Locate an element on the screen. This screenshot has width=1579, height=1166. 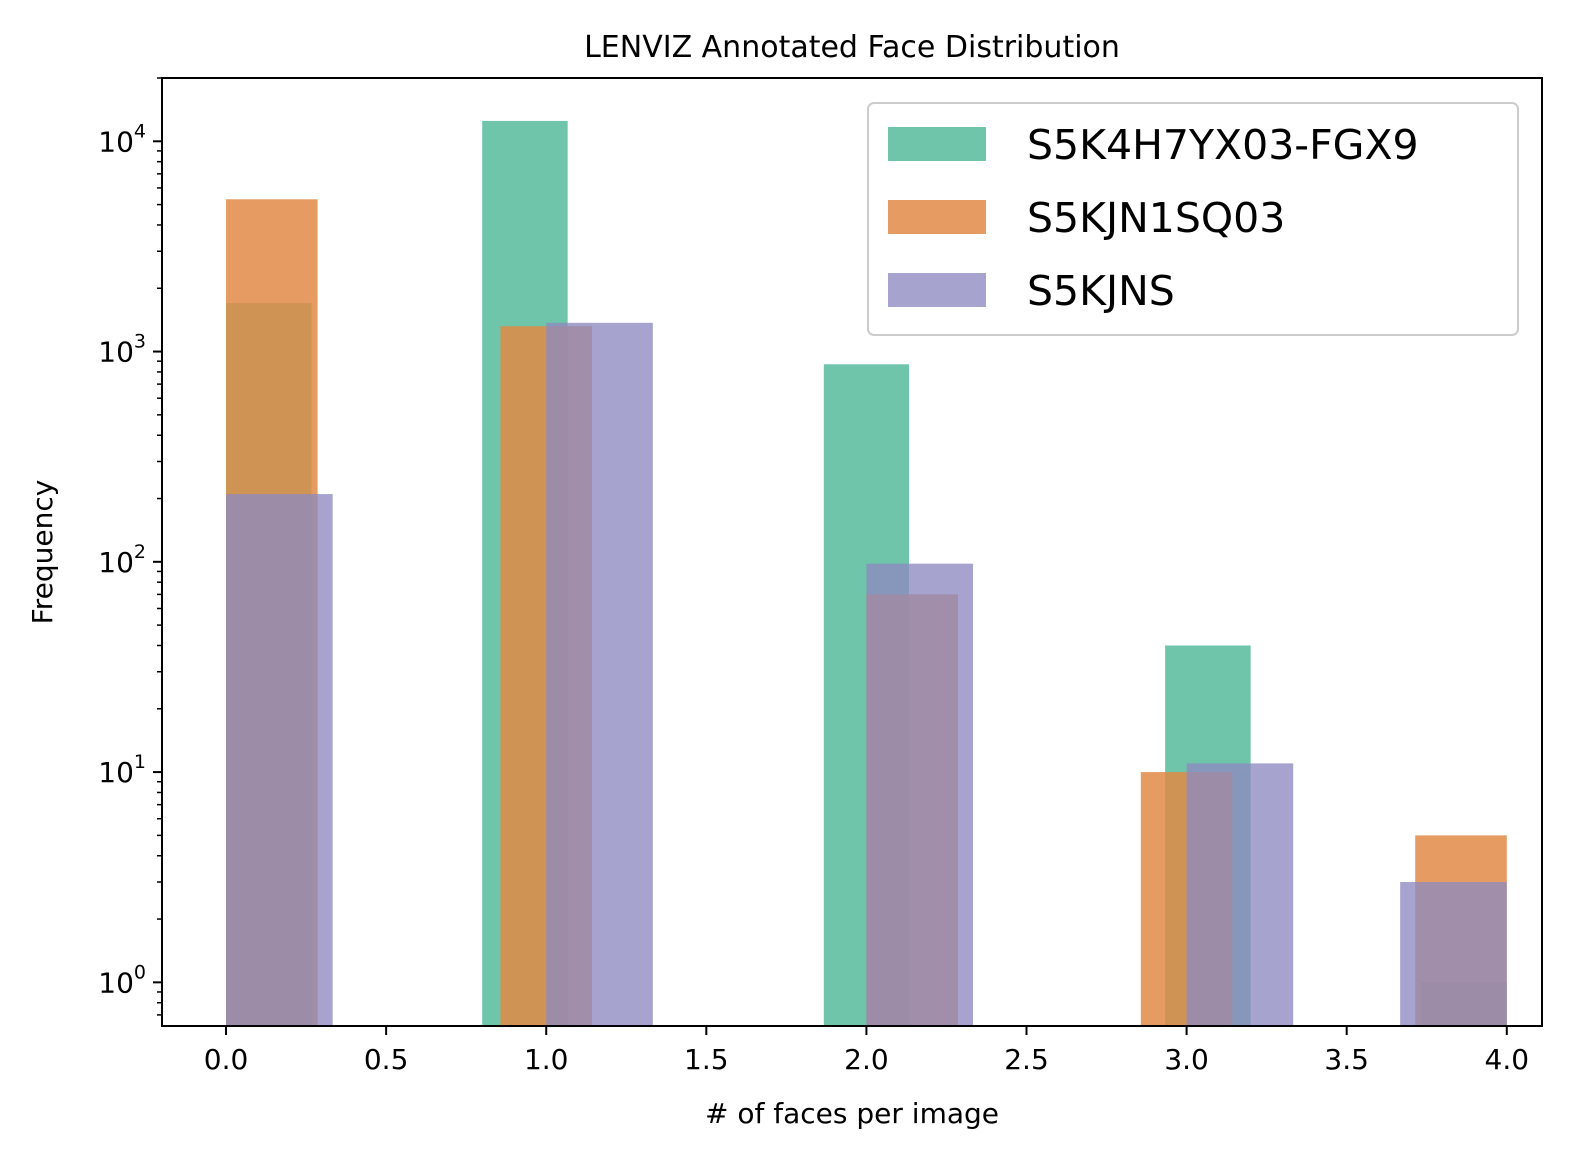
legend-label-2: S5KJN1SQ03 is located at coordinates (1156, 218).